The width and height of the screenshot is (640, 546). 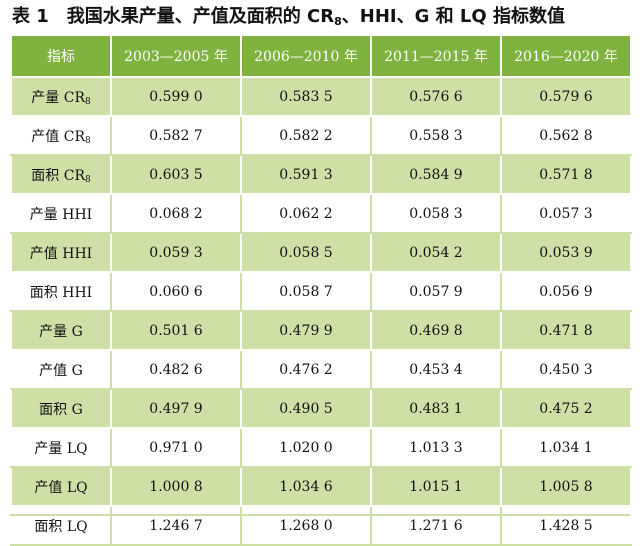 I want to click on row-label: 产量 LQ, so click(x=61, y=447).